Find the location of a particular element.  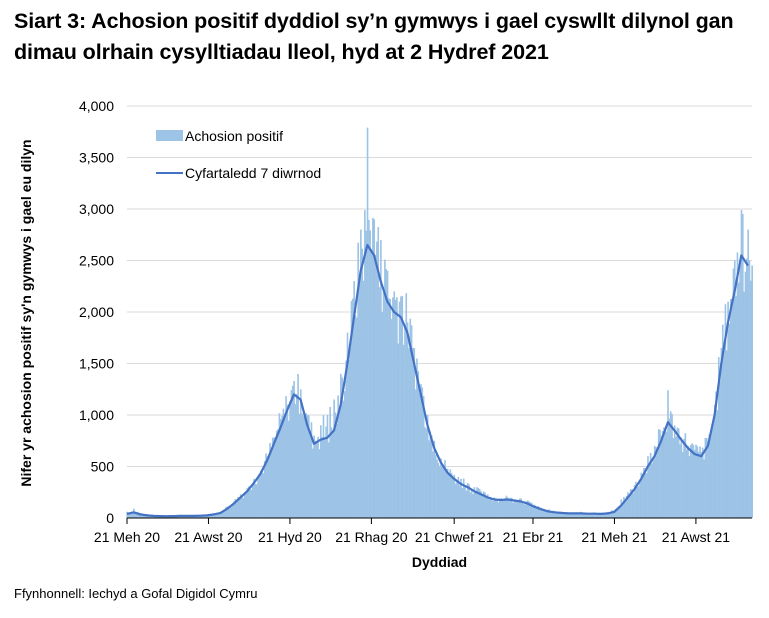

x-axis-title: Dyddiad is located at coordinates (439, 562).